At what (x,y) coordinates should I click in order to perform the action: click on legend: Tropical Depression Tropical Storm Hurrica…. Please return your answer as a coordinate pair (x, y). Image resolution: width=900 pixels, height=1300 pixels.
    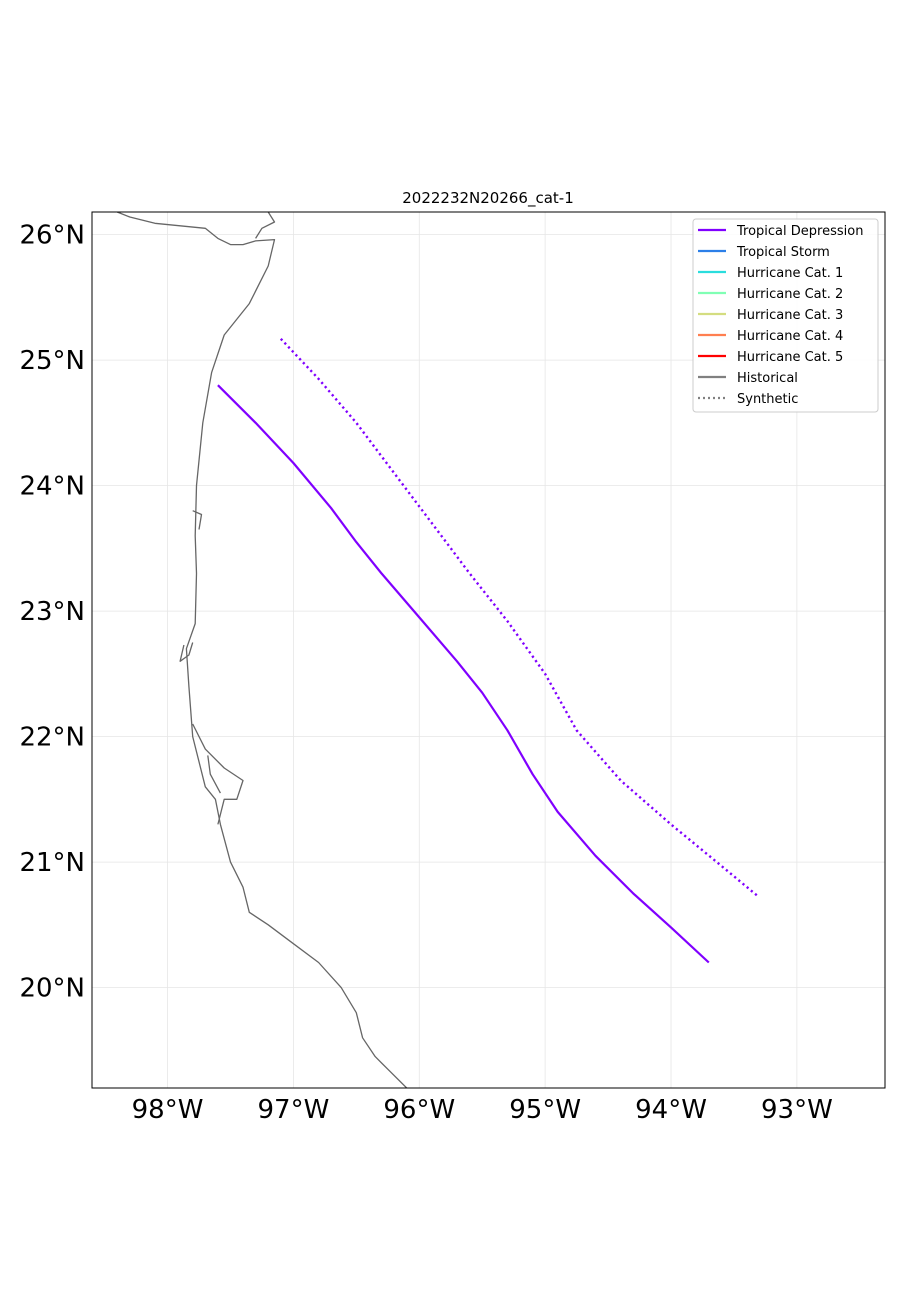
    Looking at the image, I should click on (785, 315).